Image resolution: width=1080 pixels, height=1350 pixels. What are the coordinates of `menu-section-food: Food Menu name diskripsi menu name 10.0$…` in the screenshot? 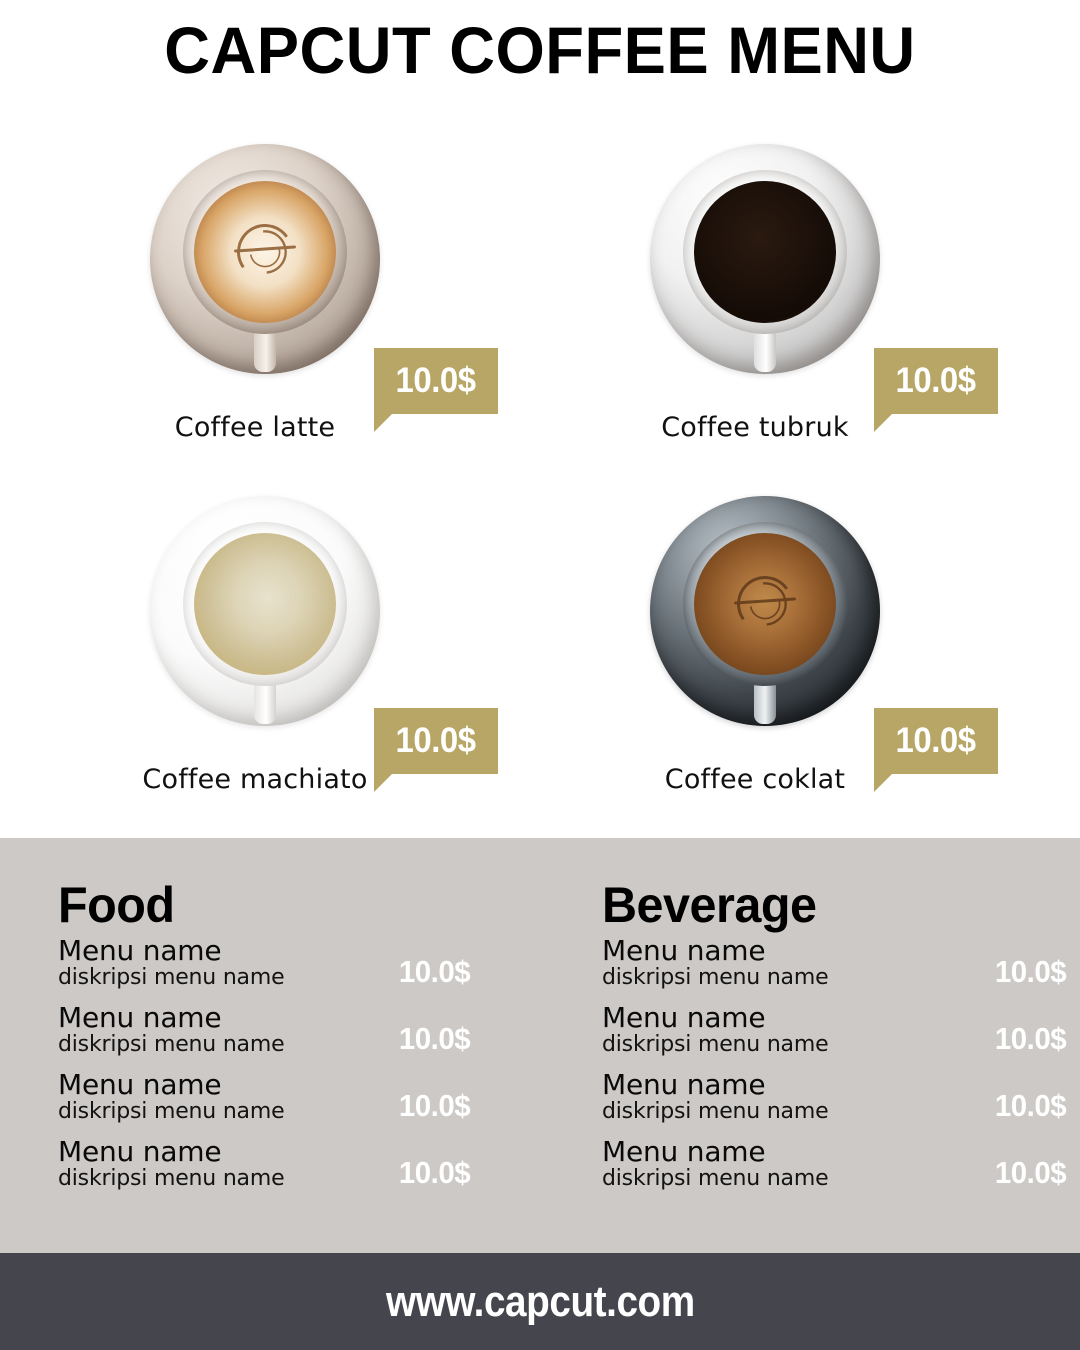 It's located at (298, 1042).